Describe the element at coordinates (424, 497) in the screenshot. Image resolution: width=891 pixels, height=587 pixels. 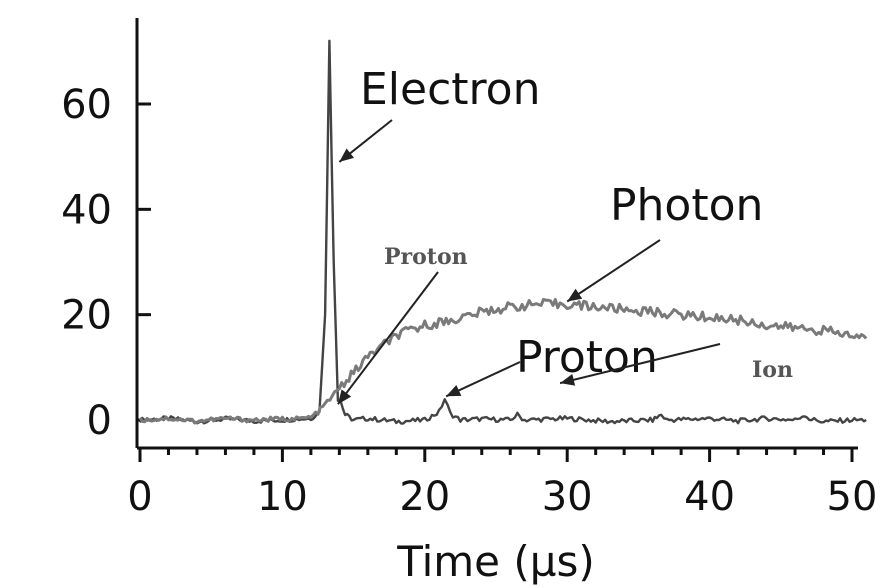
I see `x-tick-label: 20` at that location.